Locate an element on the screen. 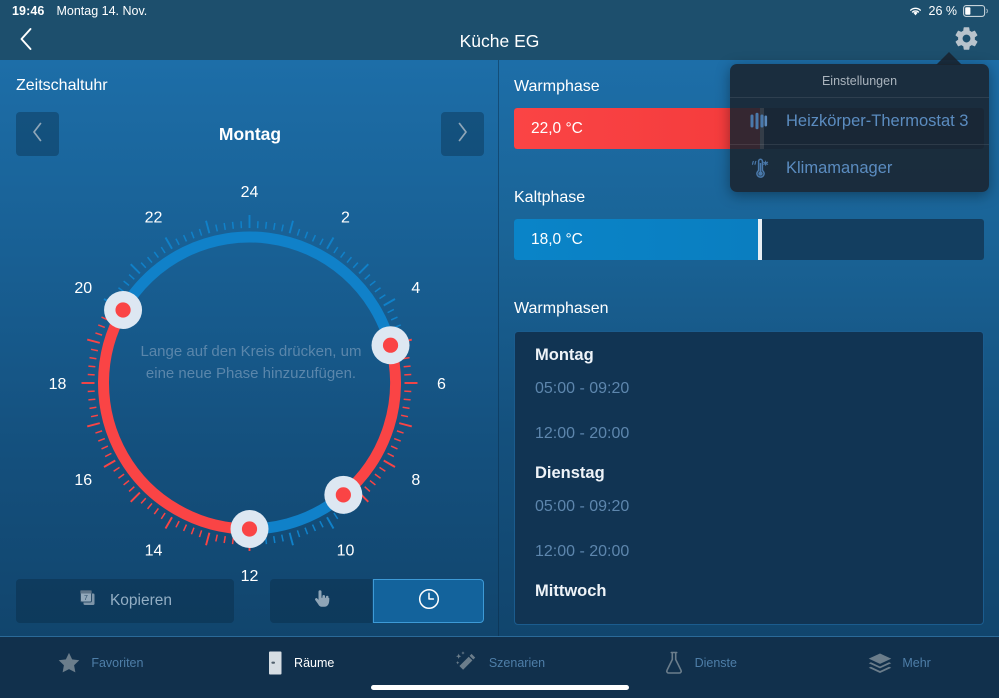 This screenshot has width=999, height=698. status-bar: 19:46 Montag 14. Nov. 26 % is located at coordinates (499, 11).